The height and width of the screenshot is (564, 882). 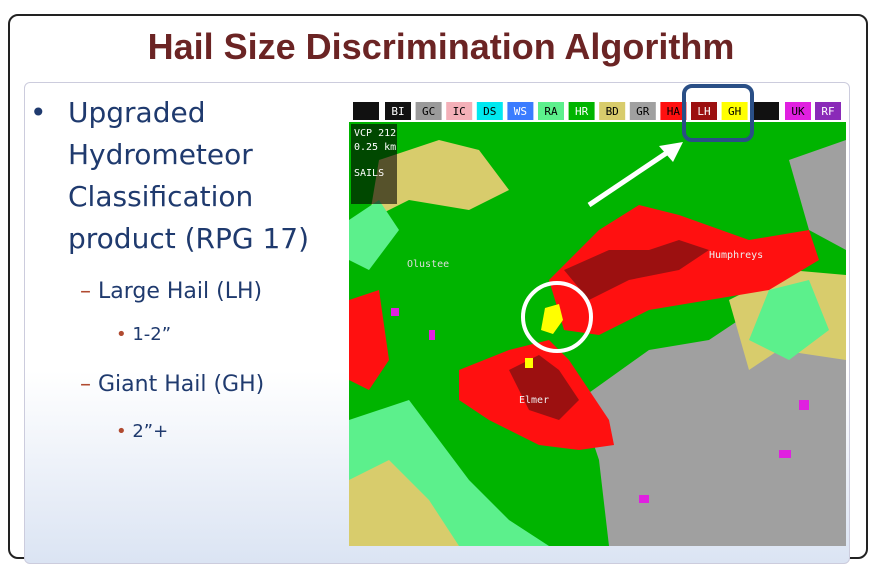 I want to click on detail-text: 1-2”, so click(x=152, y=334).